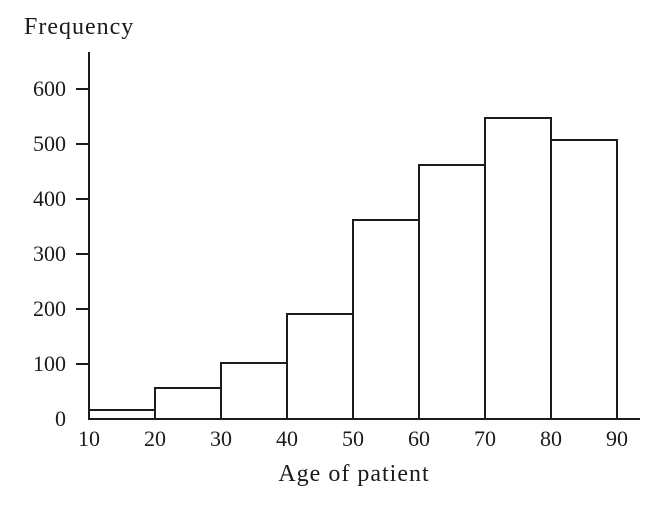 The image size is (672, 526). I want to click on x-tick-label-90: 90, so click(617, 438).